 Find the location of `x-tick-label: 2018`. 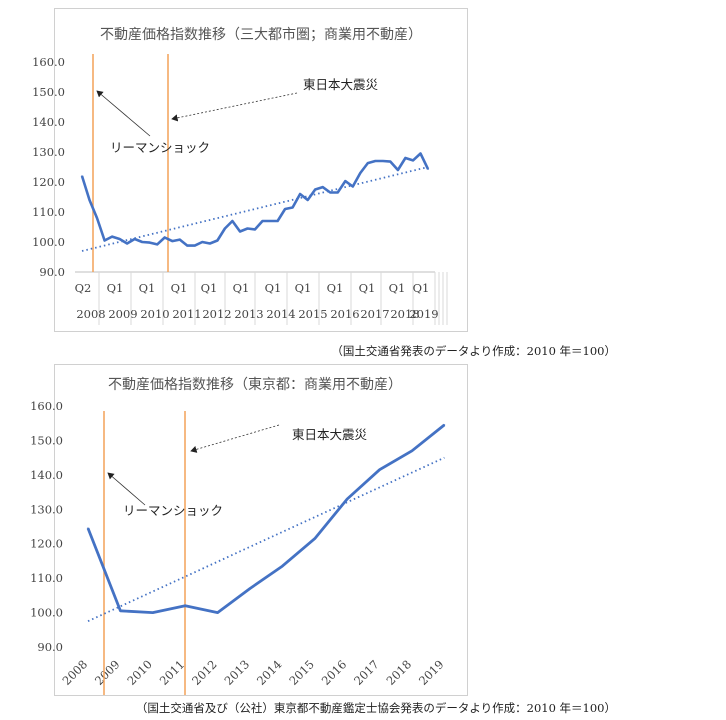

x-tick-label: 2018 is located at coordinates (399, 672).